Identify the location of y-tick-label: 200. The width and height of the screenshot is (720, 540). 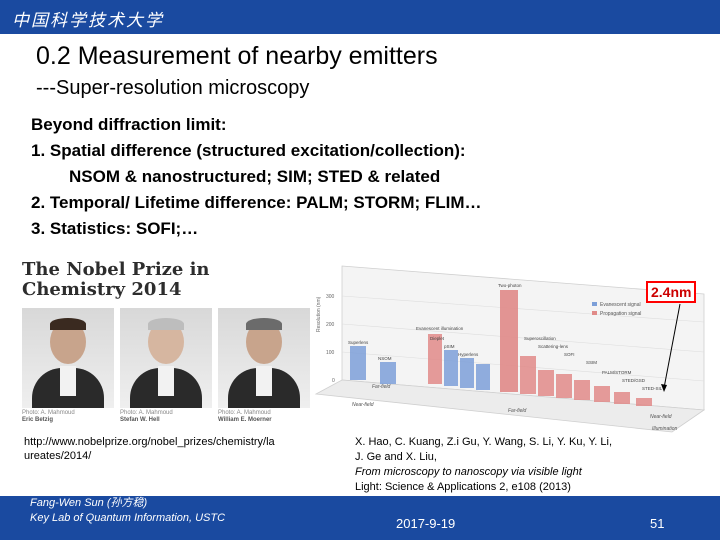
(330, 325).